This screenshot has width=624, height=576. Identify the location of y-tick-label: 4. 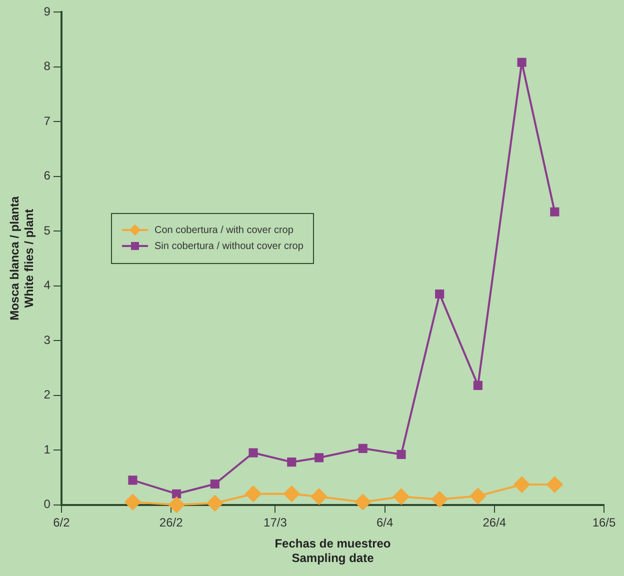
(47, 285).